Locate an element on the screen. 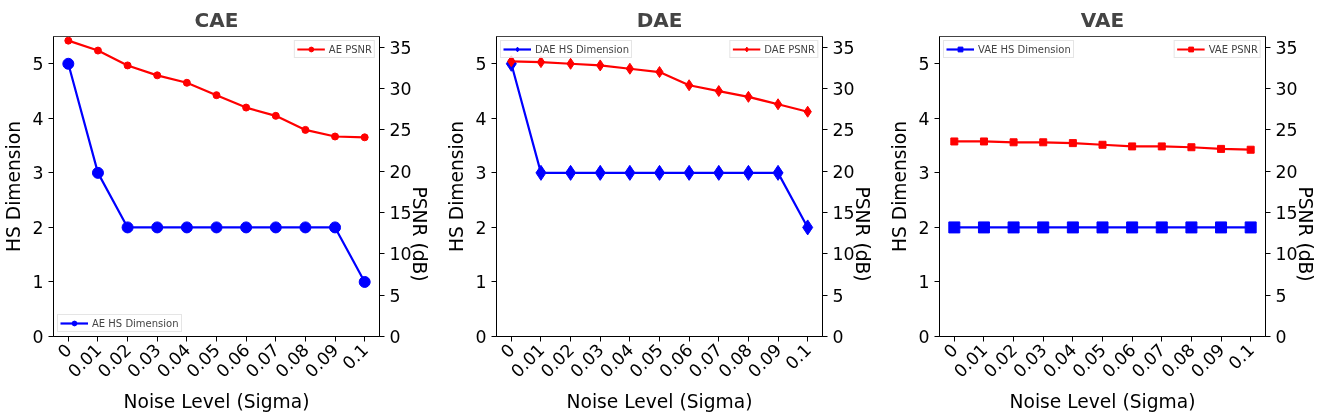 Image resolution: width=1331 pixels, height=414 pixels. legend-label: AE HS Dimension is located at coordinates (135, 323).